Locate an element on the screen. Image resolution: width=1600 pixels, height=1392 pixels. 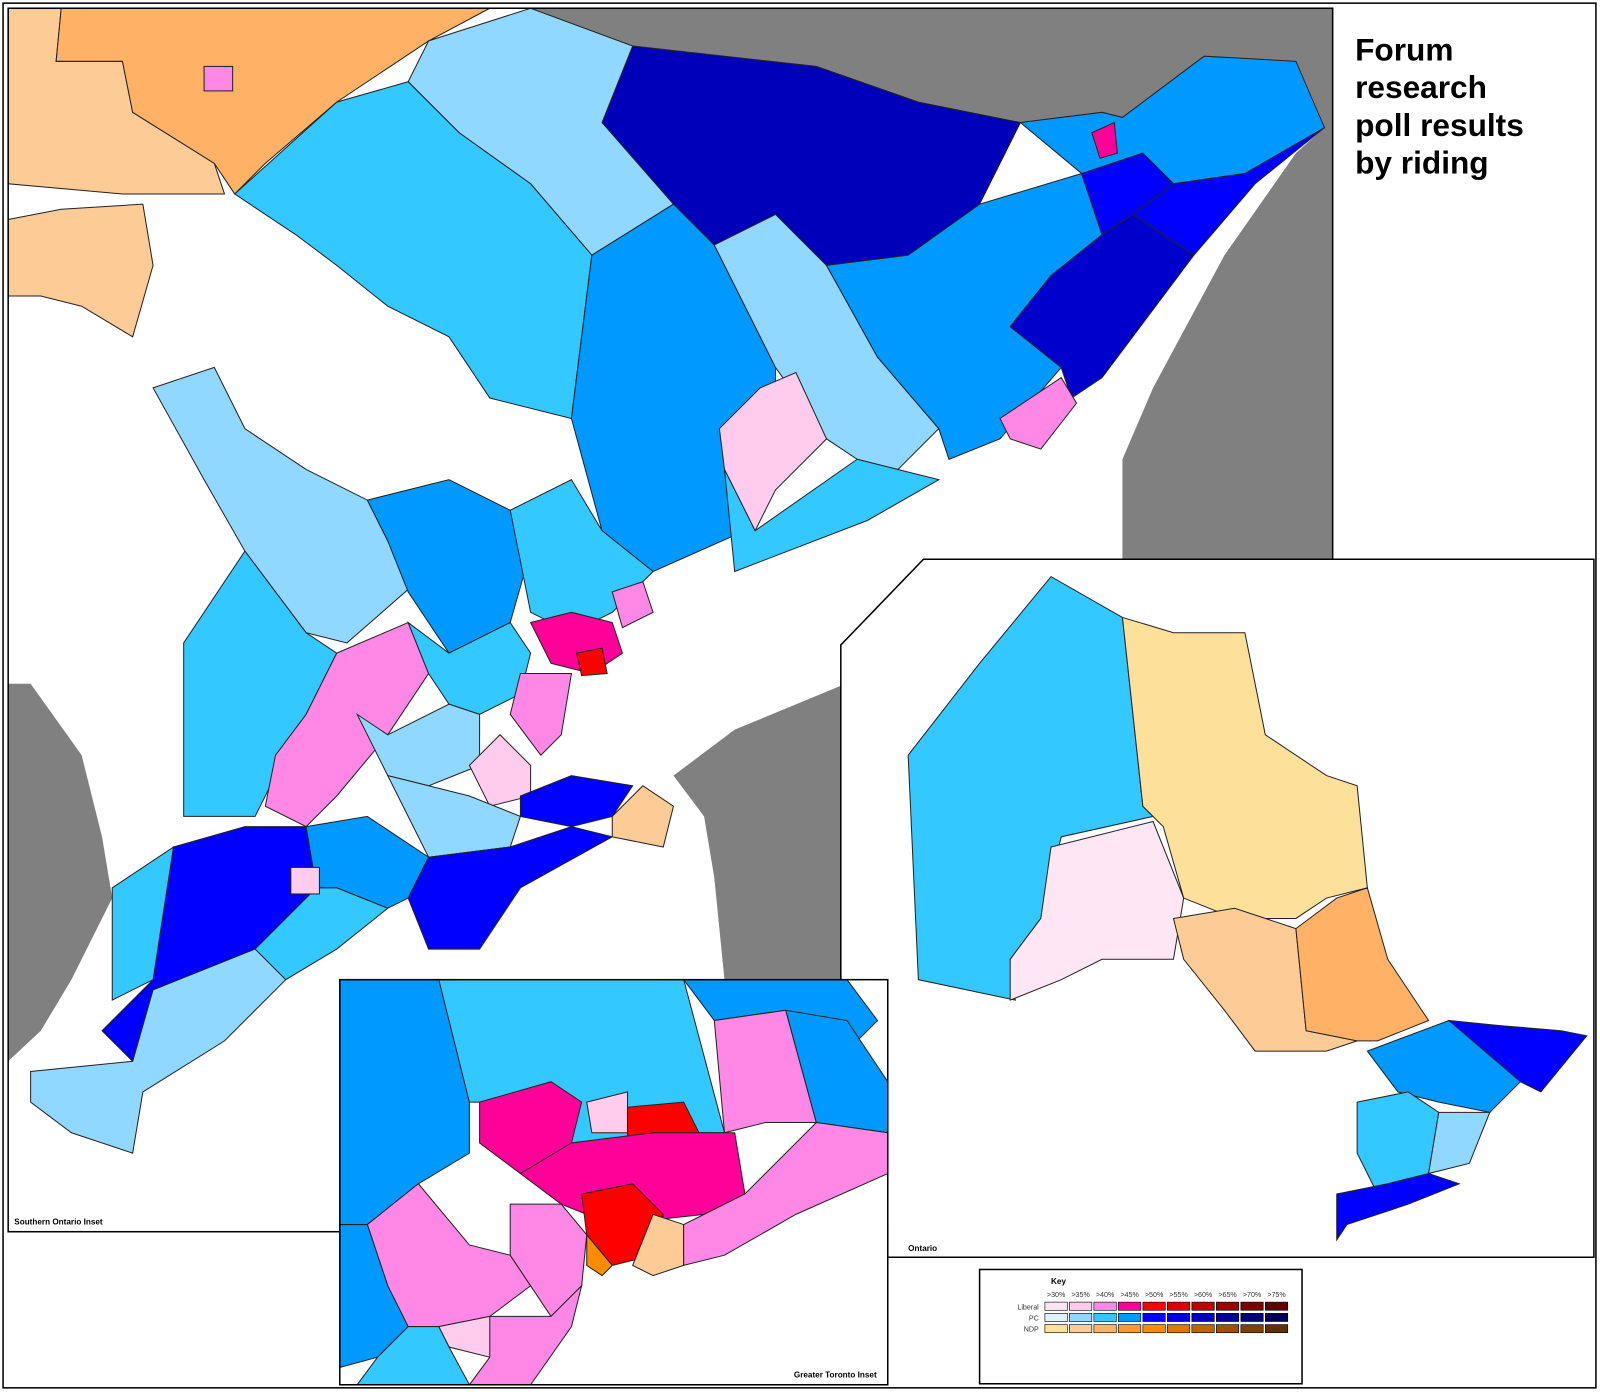
key-party: Liberal is located at coordinates (1028, 1307).